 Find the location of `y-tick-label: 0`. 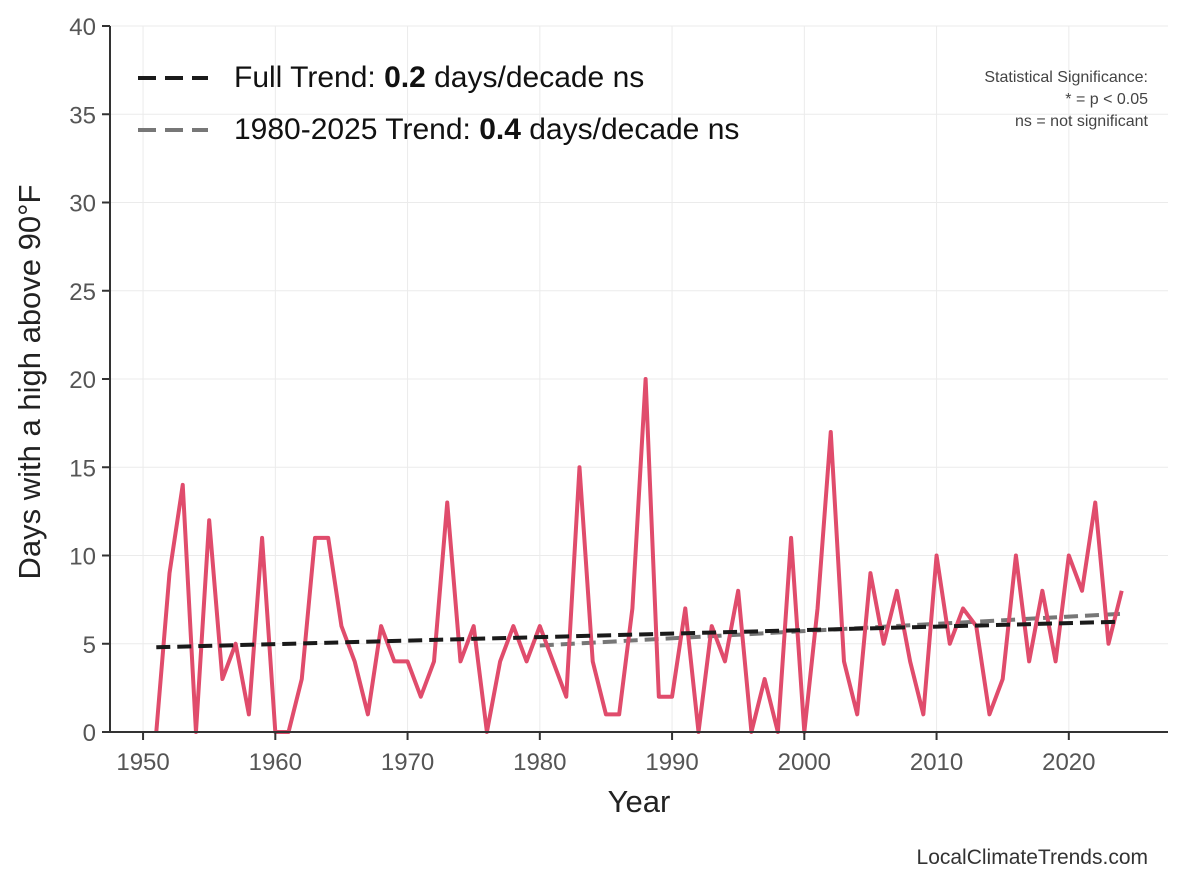

y-tick-label: 0 is located at coordinates (89, 733).